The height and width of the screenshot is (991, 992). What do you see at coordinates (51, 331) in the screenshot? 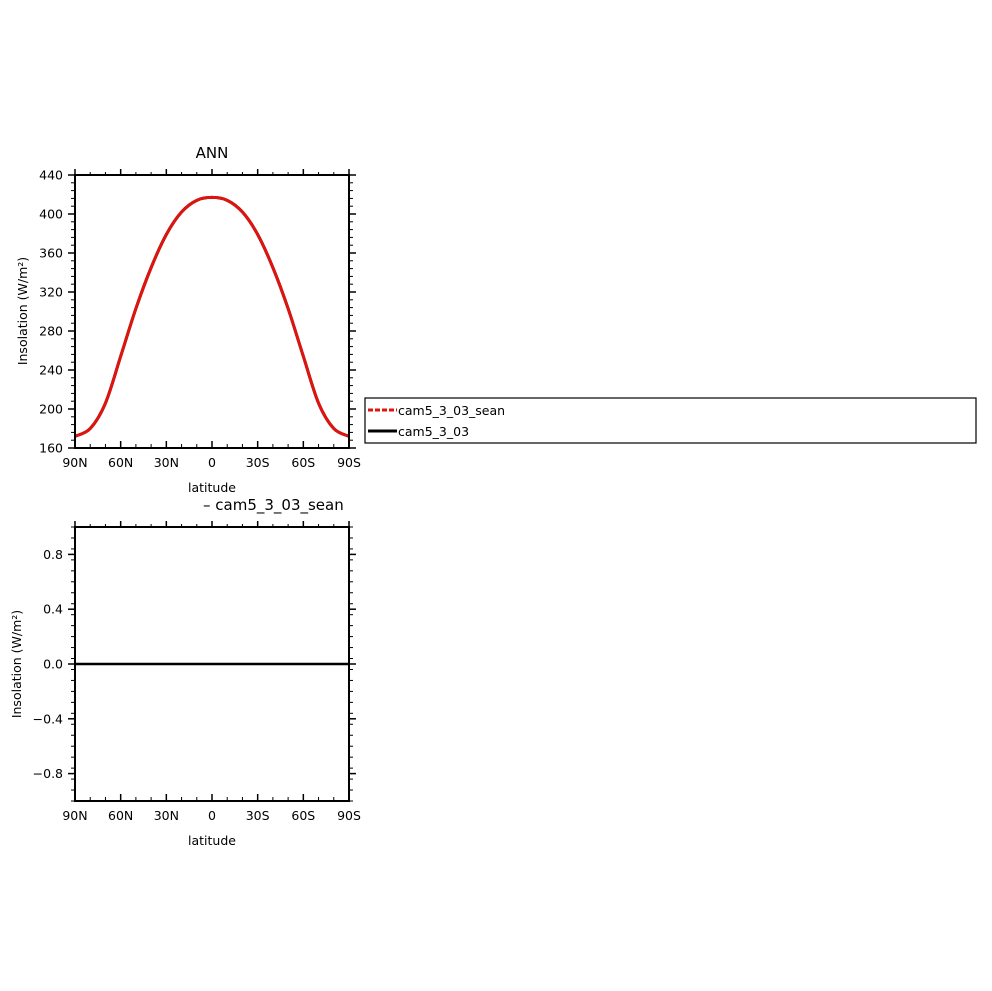
I see `top-y-tick-label: 280` at bounding box center [51, 331].